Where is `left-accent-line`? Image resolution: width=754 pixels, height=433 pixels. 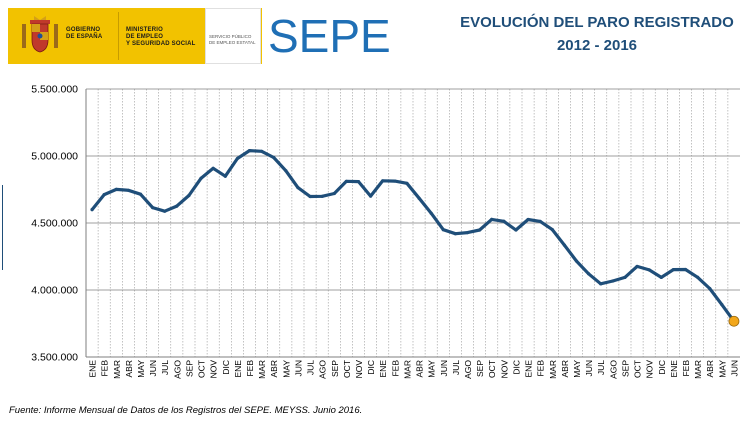
left-accent-line is located at coordinates (2, 227).